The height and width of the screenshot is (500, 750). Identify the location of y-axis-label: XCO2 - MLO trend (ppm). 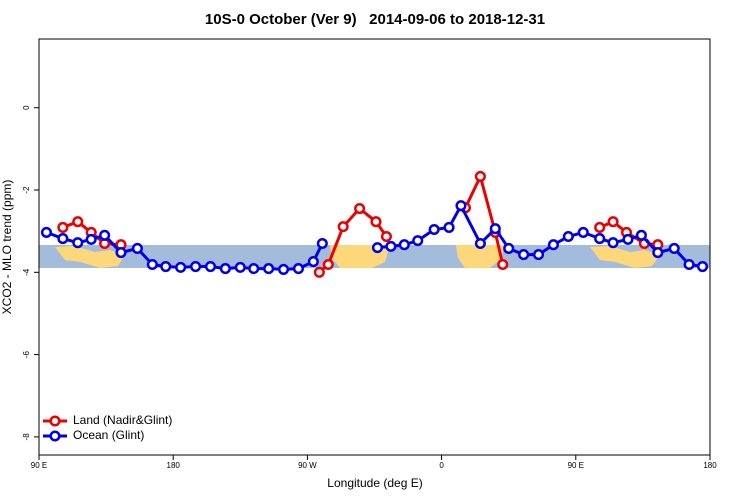
(7, 247).